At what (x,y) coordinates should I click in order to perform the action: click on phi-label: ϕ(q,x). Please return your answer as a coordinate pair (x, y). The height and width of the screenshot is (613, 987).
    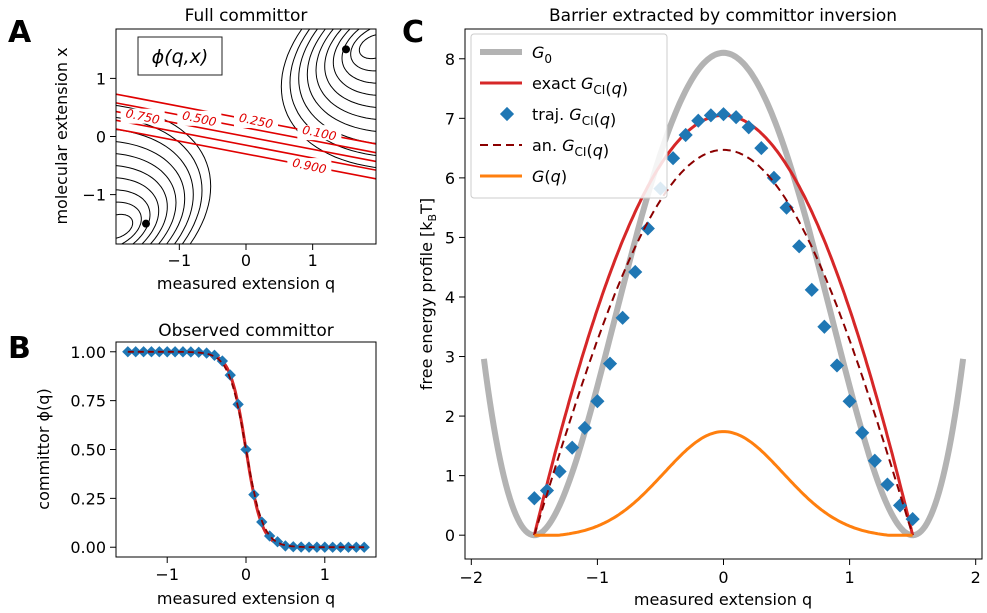
    Looking at the image, I should click on (180, 57).